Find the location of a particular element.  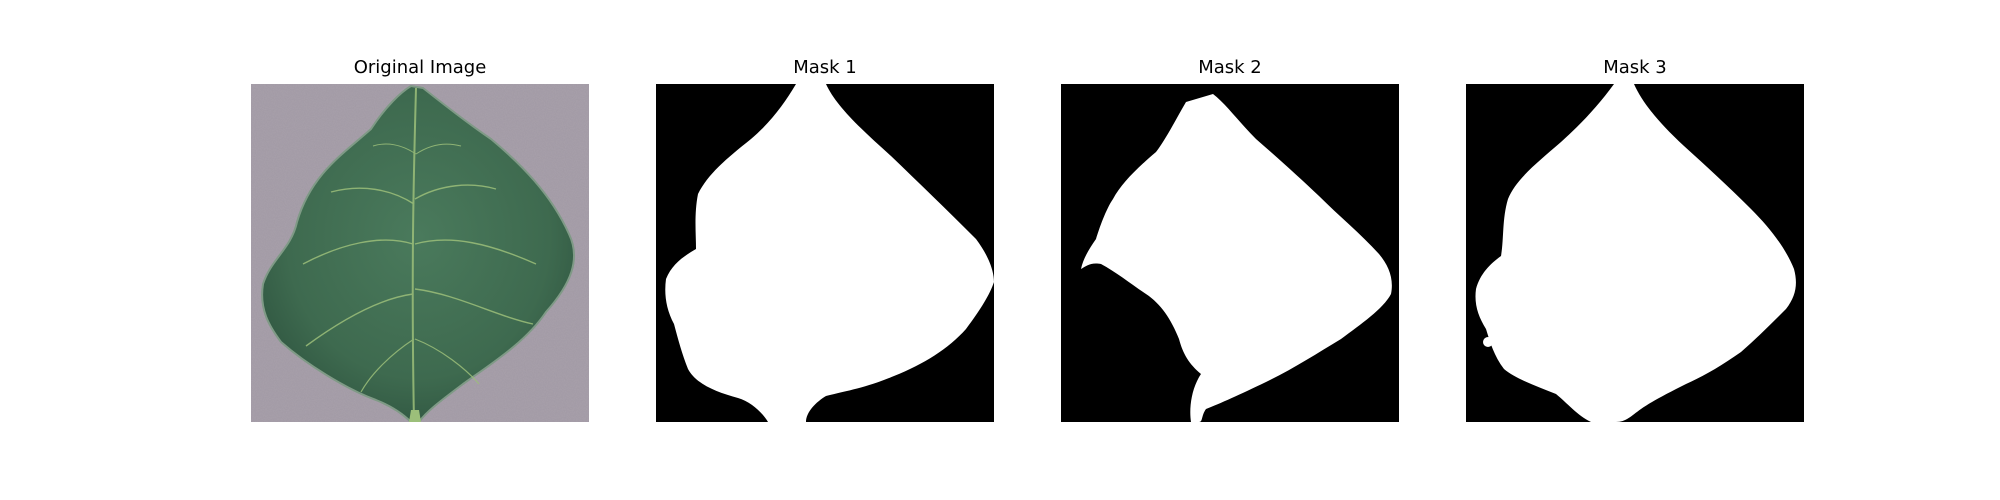

mask-3-foreground is located at coordinates (1635, 253).